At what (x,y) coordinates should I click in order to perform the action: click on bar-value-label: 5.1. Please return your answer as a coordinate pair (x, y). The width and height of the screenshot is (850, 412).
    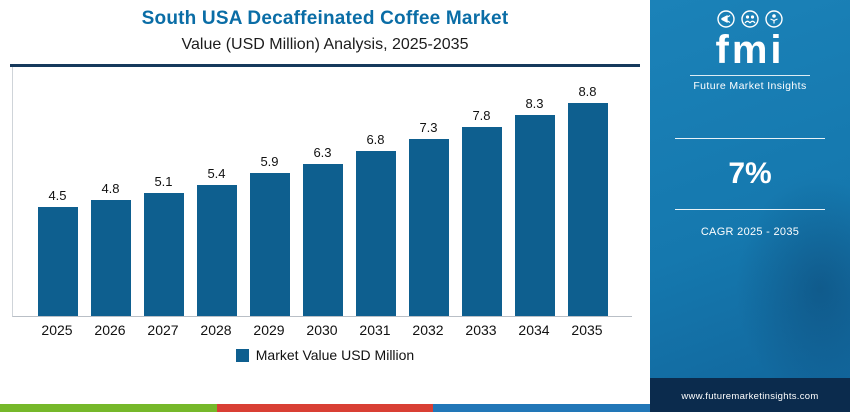
    Looking at the image, I should click on (163, 181).